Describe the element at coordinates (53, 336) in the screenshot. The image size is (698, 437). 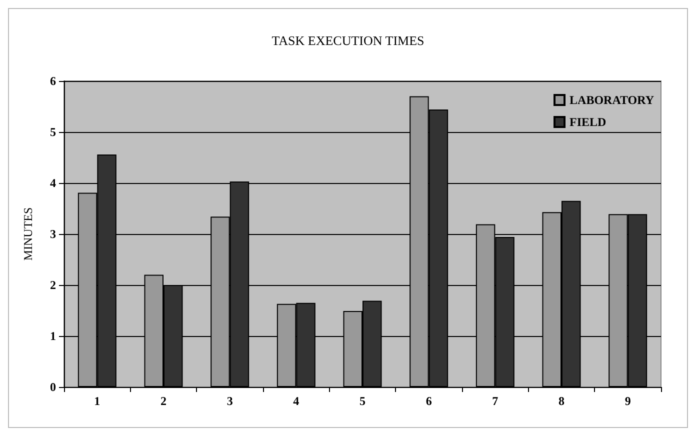
I see `y-tick-label: 1` at that location.